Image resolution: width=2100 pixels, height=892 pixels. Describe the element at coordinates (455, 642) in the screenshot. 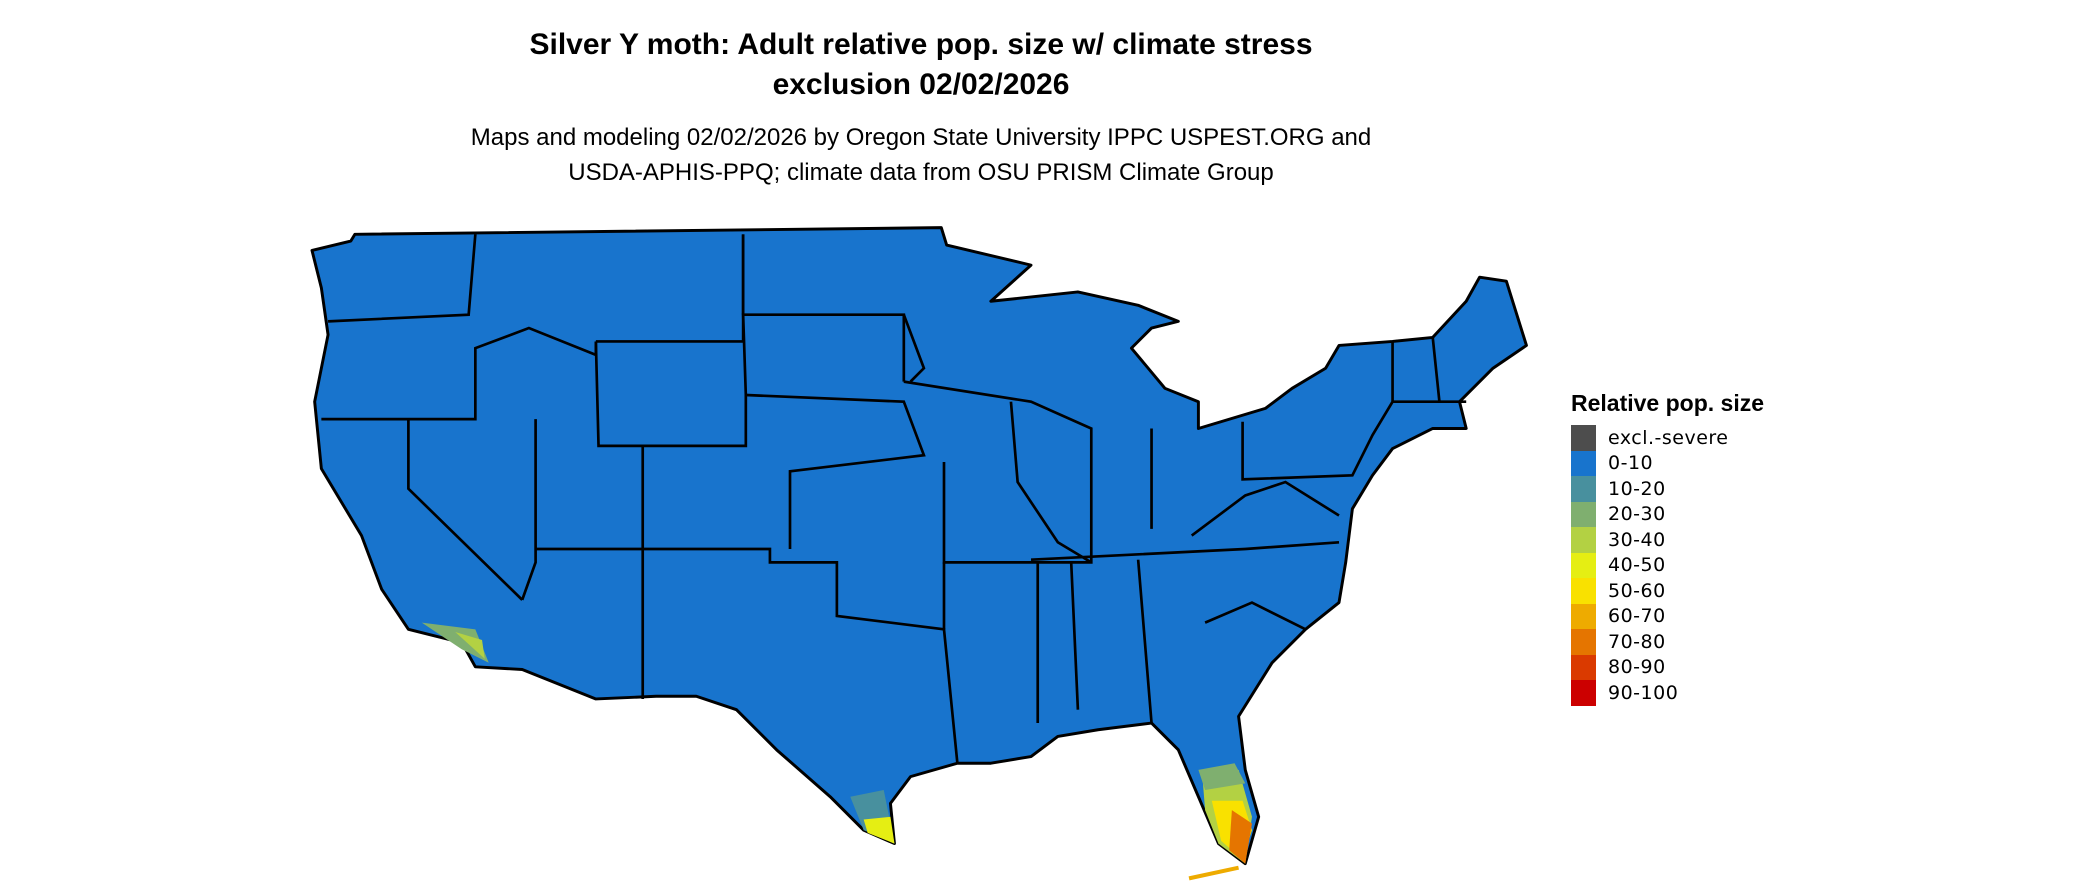

I see `hotspot-southern-california` at that location.